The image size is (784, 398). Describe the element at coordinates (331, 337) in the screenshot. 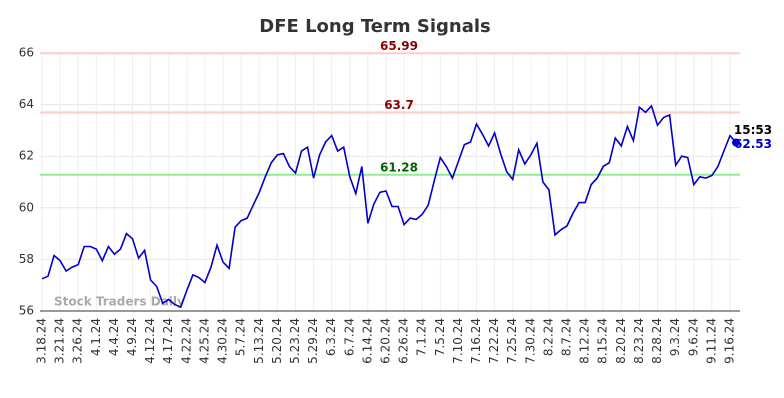

I see `x-tick-label: 6.3.24` at that location.